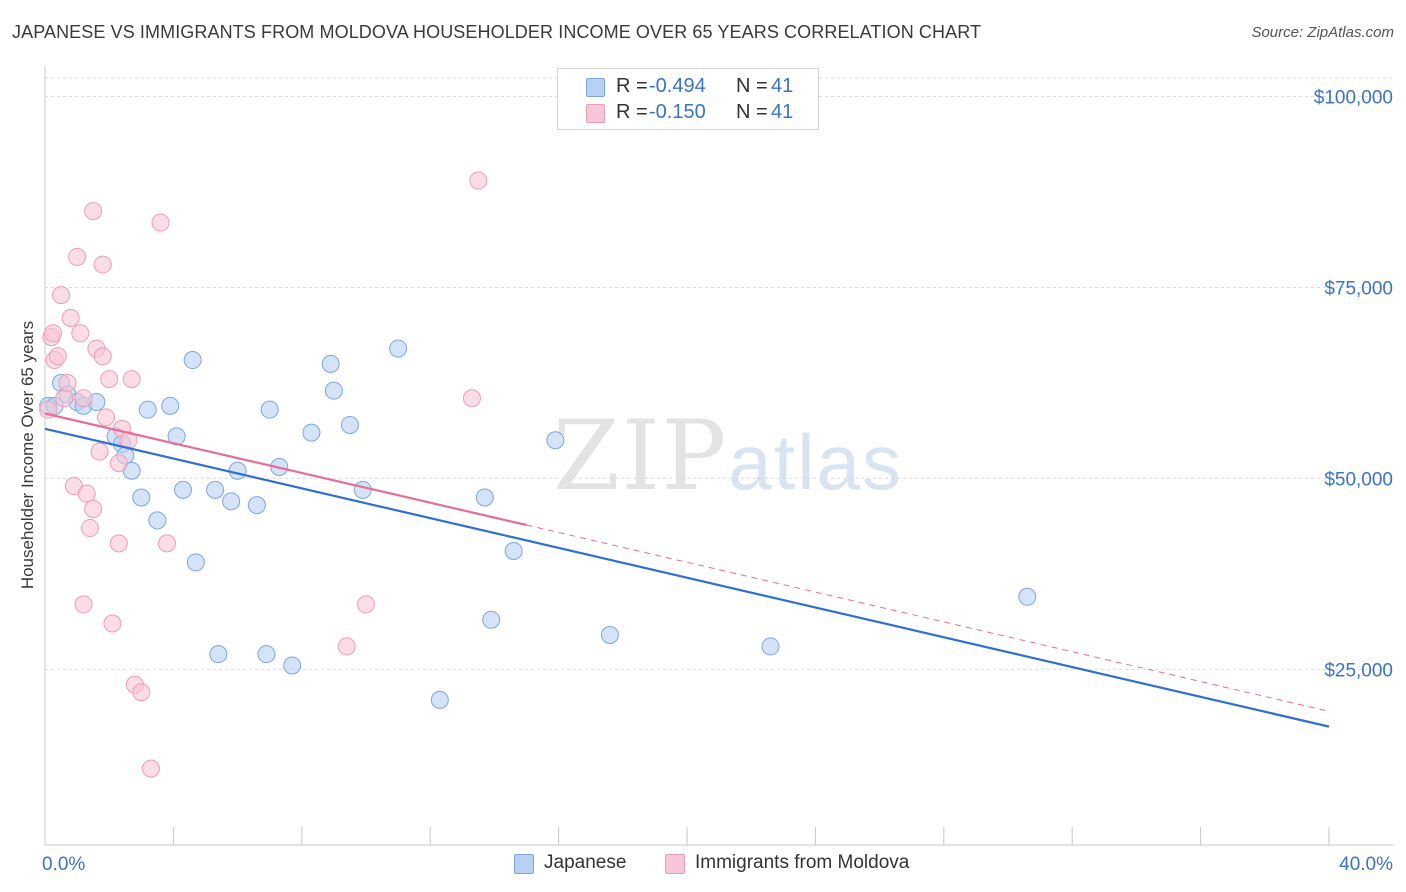  What do you see at coordinates (641, 456) in the screenshot?
I see `watermark-zip: ZIP` at bounding box center [641, 456].